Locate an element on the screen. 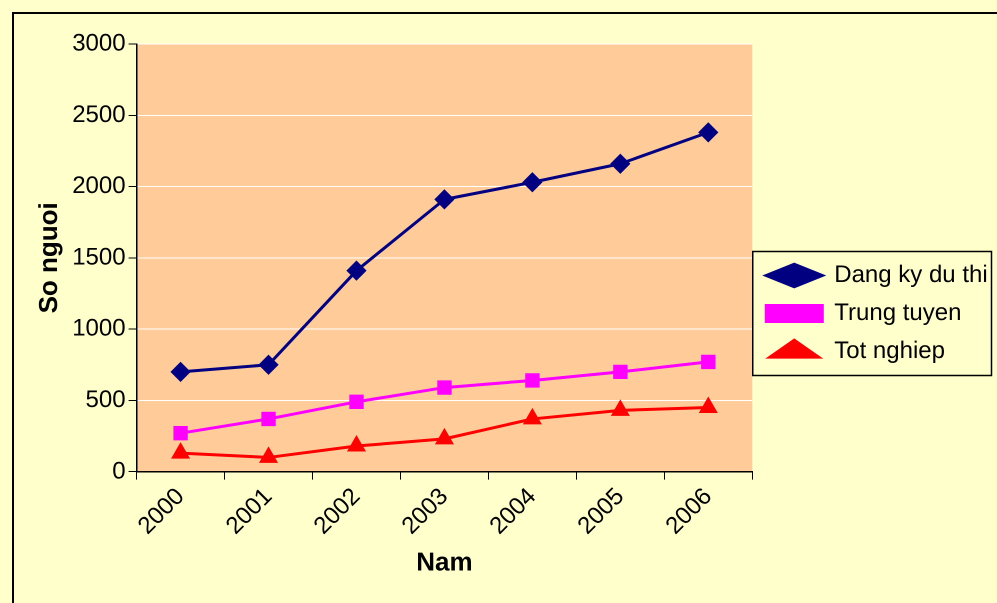  y-tick-label: 3000 is located at coordinates (99, 43).